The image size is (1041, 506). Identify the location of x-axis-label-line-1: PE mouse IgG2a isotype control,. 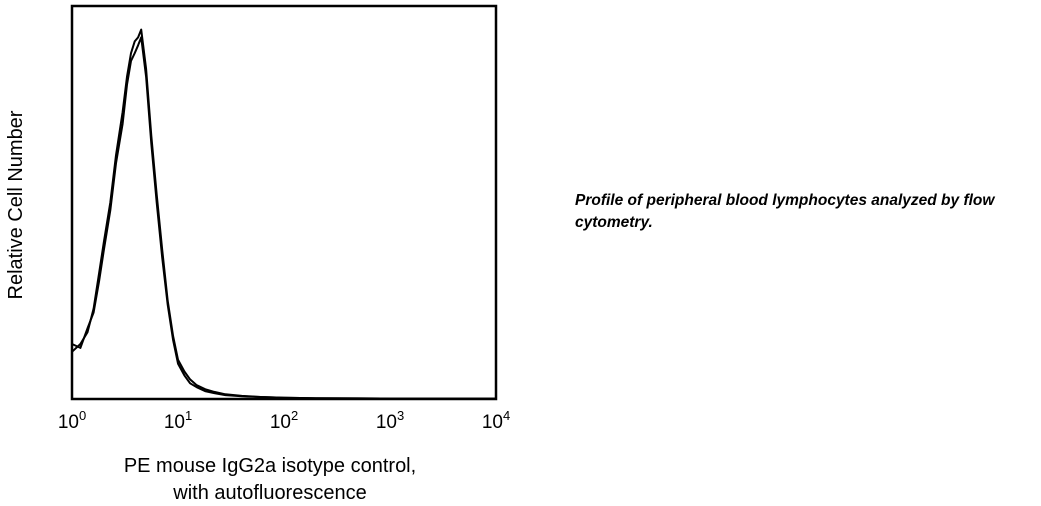
(270, 466).